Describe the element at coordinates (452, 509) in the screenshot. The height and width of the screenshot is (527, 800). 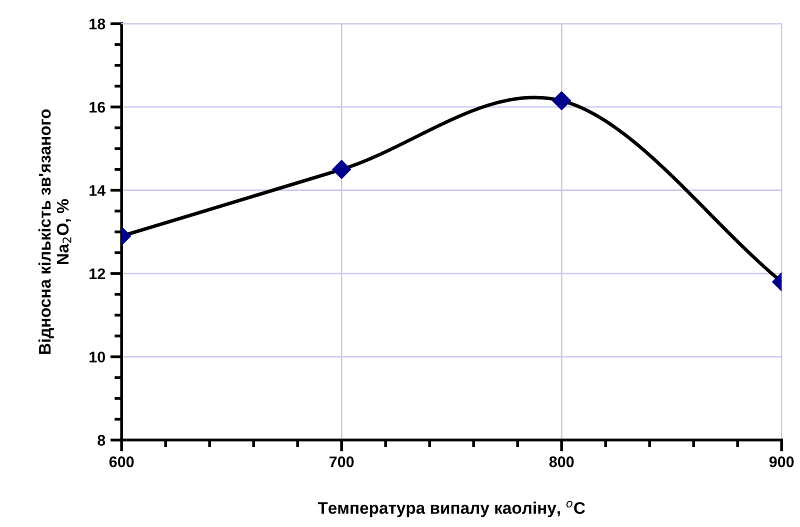
I see `x-axis-title: Температура випалу каоліну, $^{o}$C` at that location.